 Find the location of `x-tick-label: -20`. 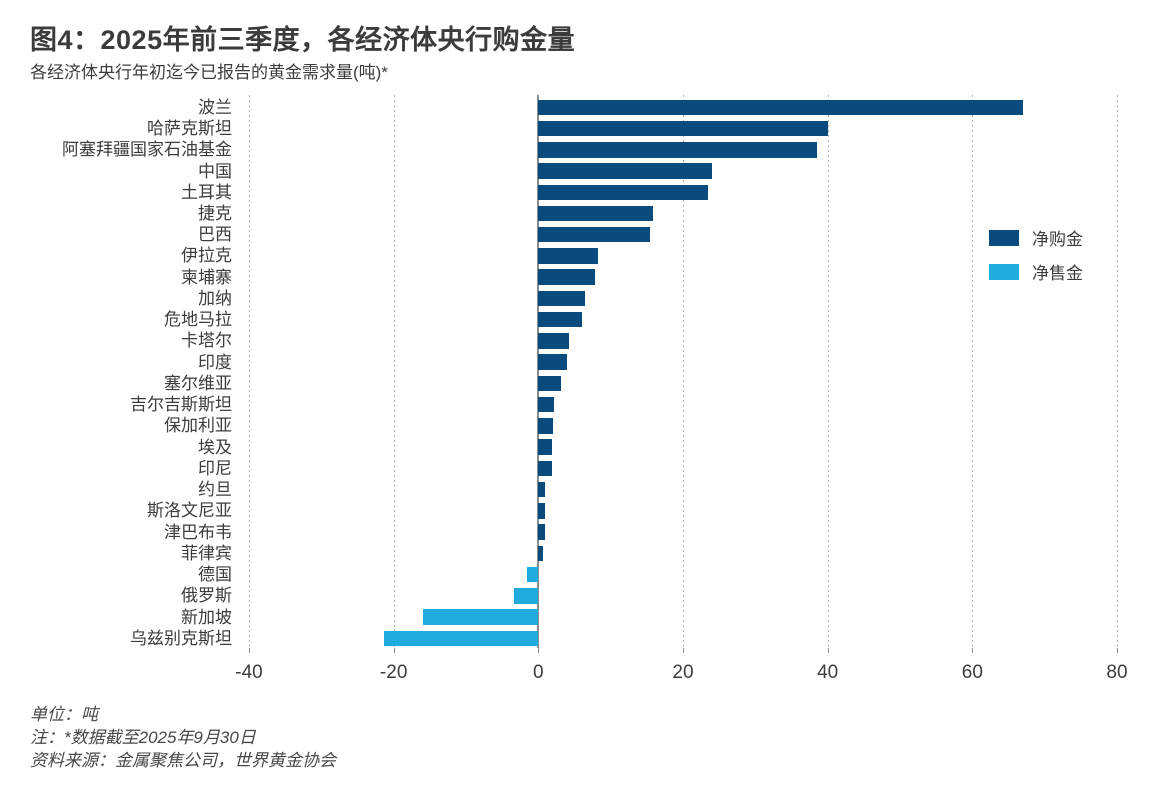

x-tick-label: -20 is located at coordinates (393, 672).